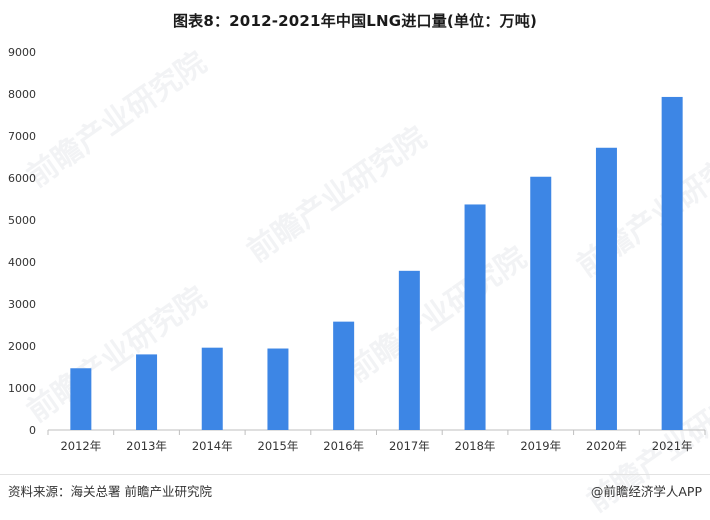 The width and height of the screenshot is (710, 520). Describe the element at coordinates (146, 446) in the screenshot. I see `x-tick-label: 2013年` at that location.